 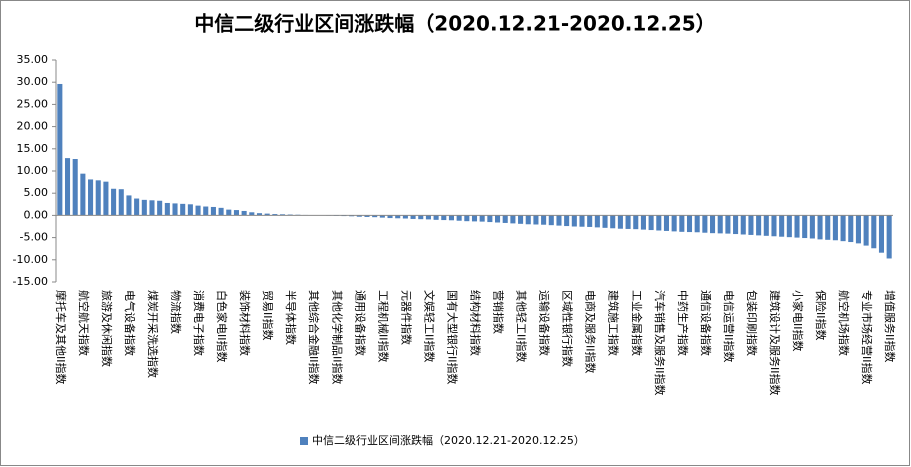 I want to click on x-tick-label: 通用设备指数, so click(x=360, y=323).